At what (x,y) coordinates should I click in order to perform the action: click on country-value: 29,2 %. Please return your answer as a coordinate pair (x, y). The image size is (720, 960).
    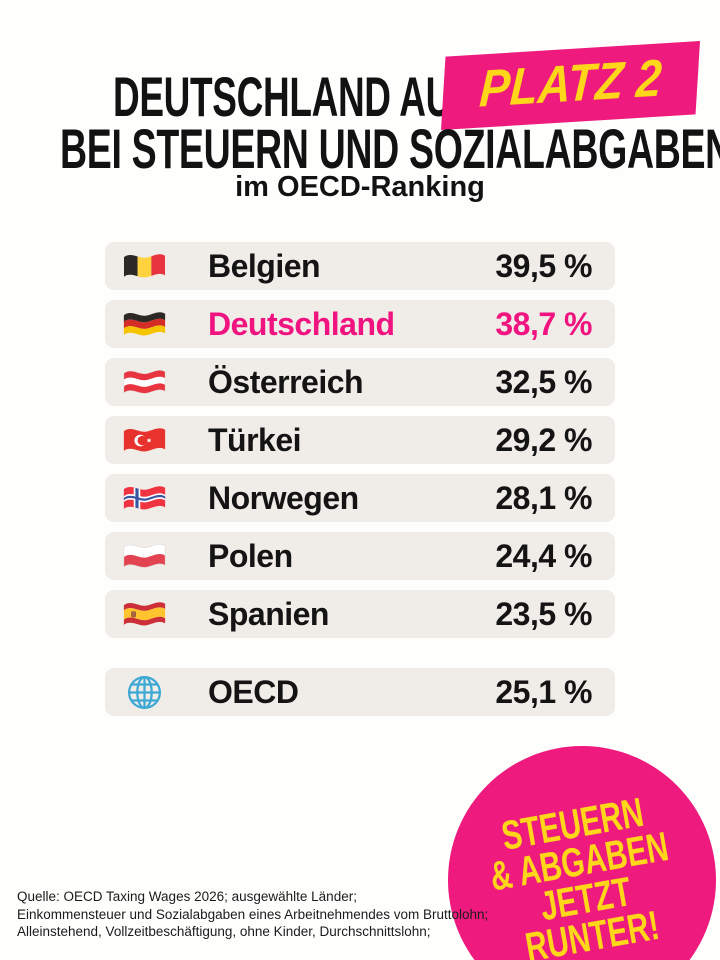
    Looking at the image, I should click on (543, 439).